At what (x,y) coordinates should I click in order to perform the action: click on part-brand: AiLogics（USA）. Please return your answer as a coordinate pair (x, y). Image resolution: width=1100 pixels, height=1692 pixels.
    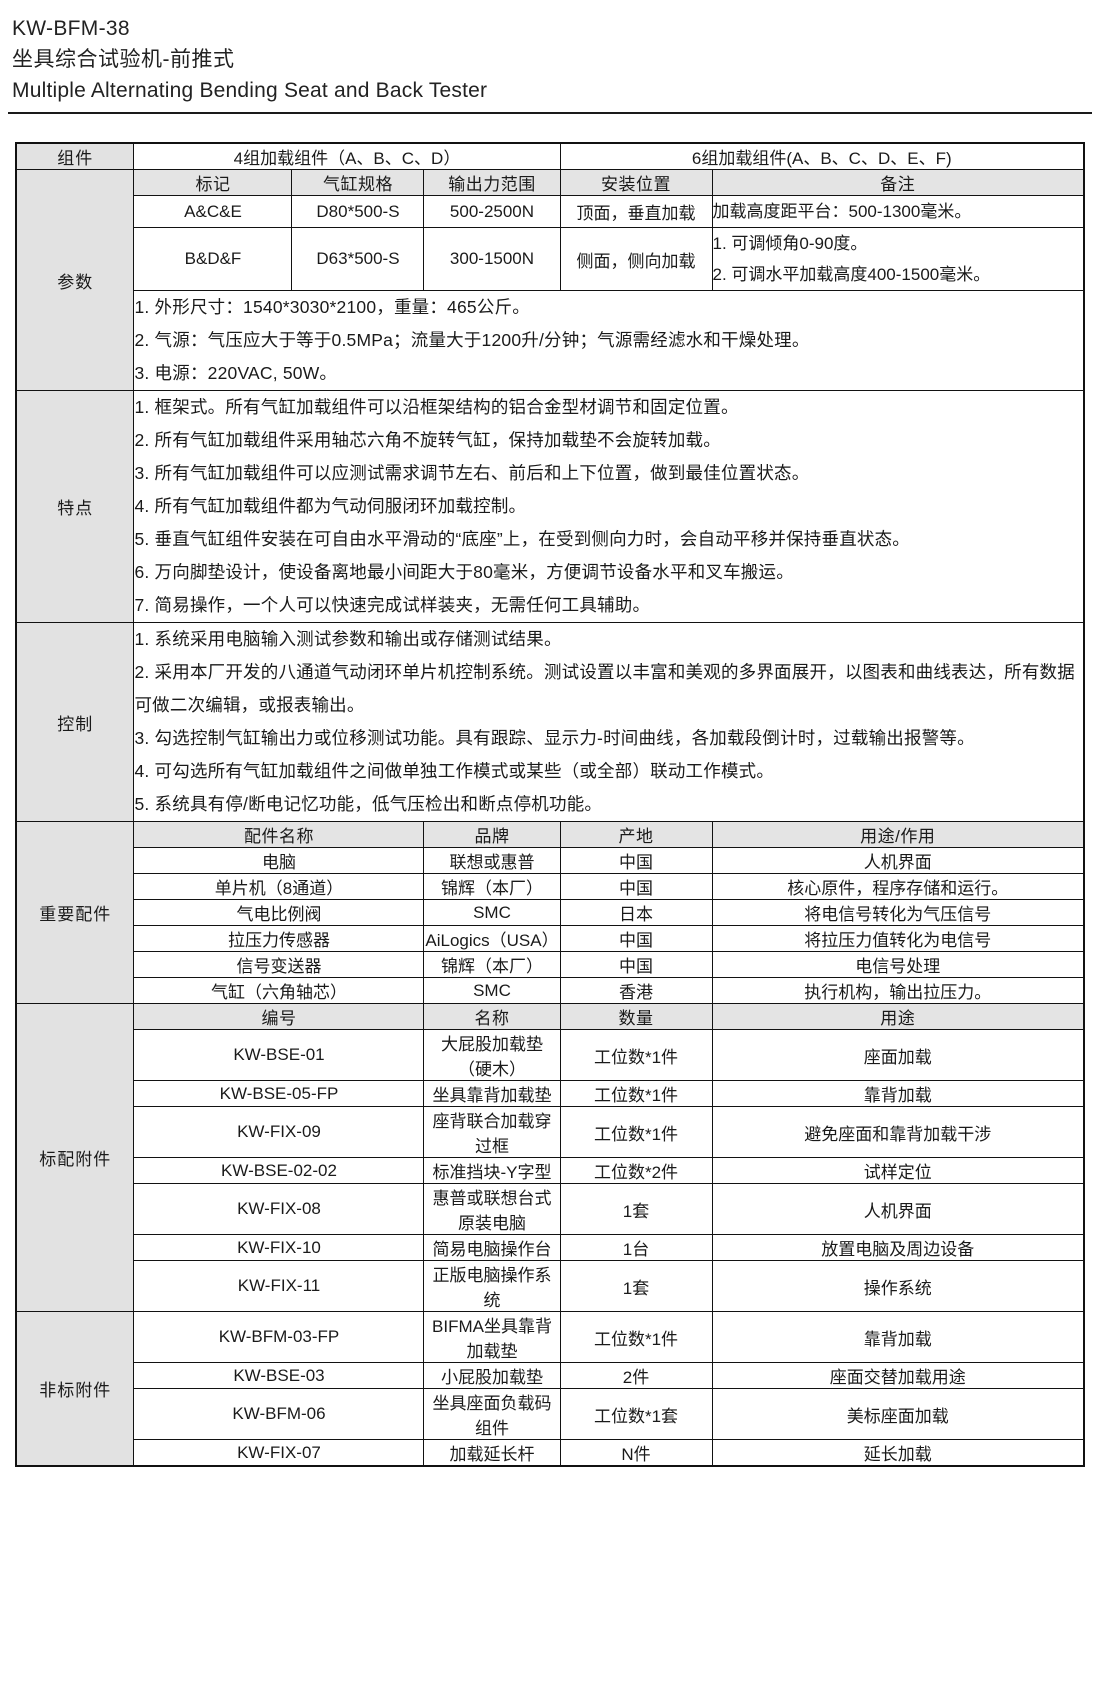
    Looking at the image, I should click on (492, 938).